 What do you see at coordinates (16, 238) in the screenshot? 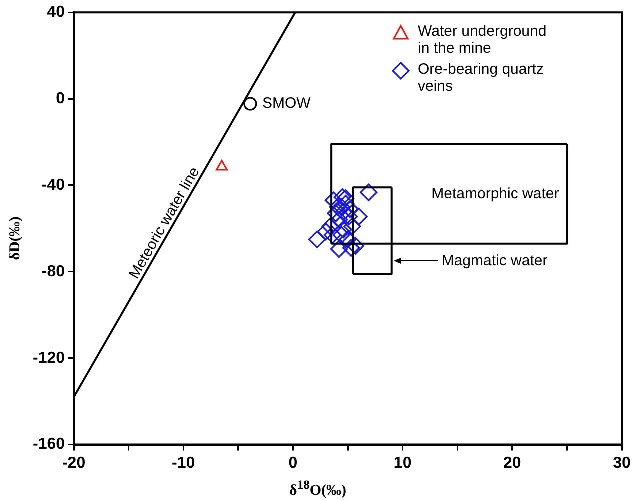
I see `y-axis-title: δD(‰)` at bounding box center [16, 238].